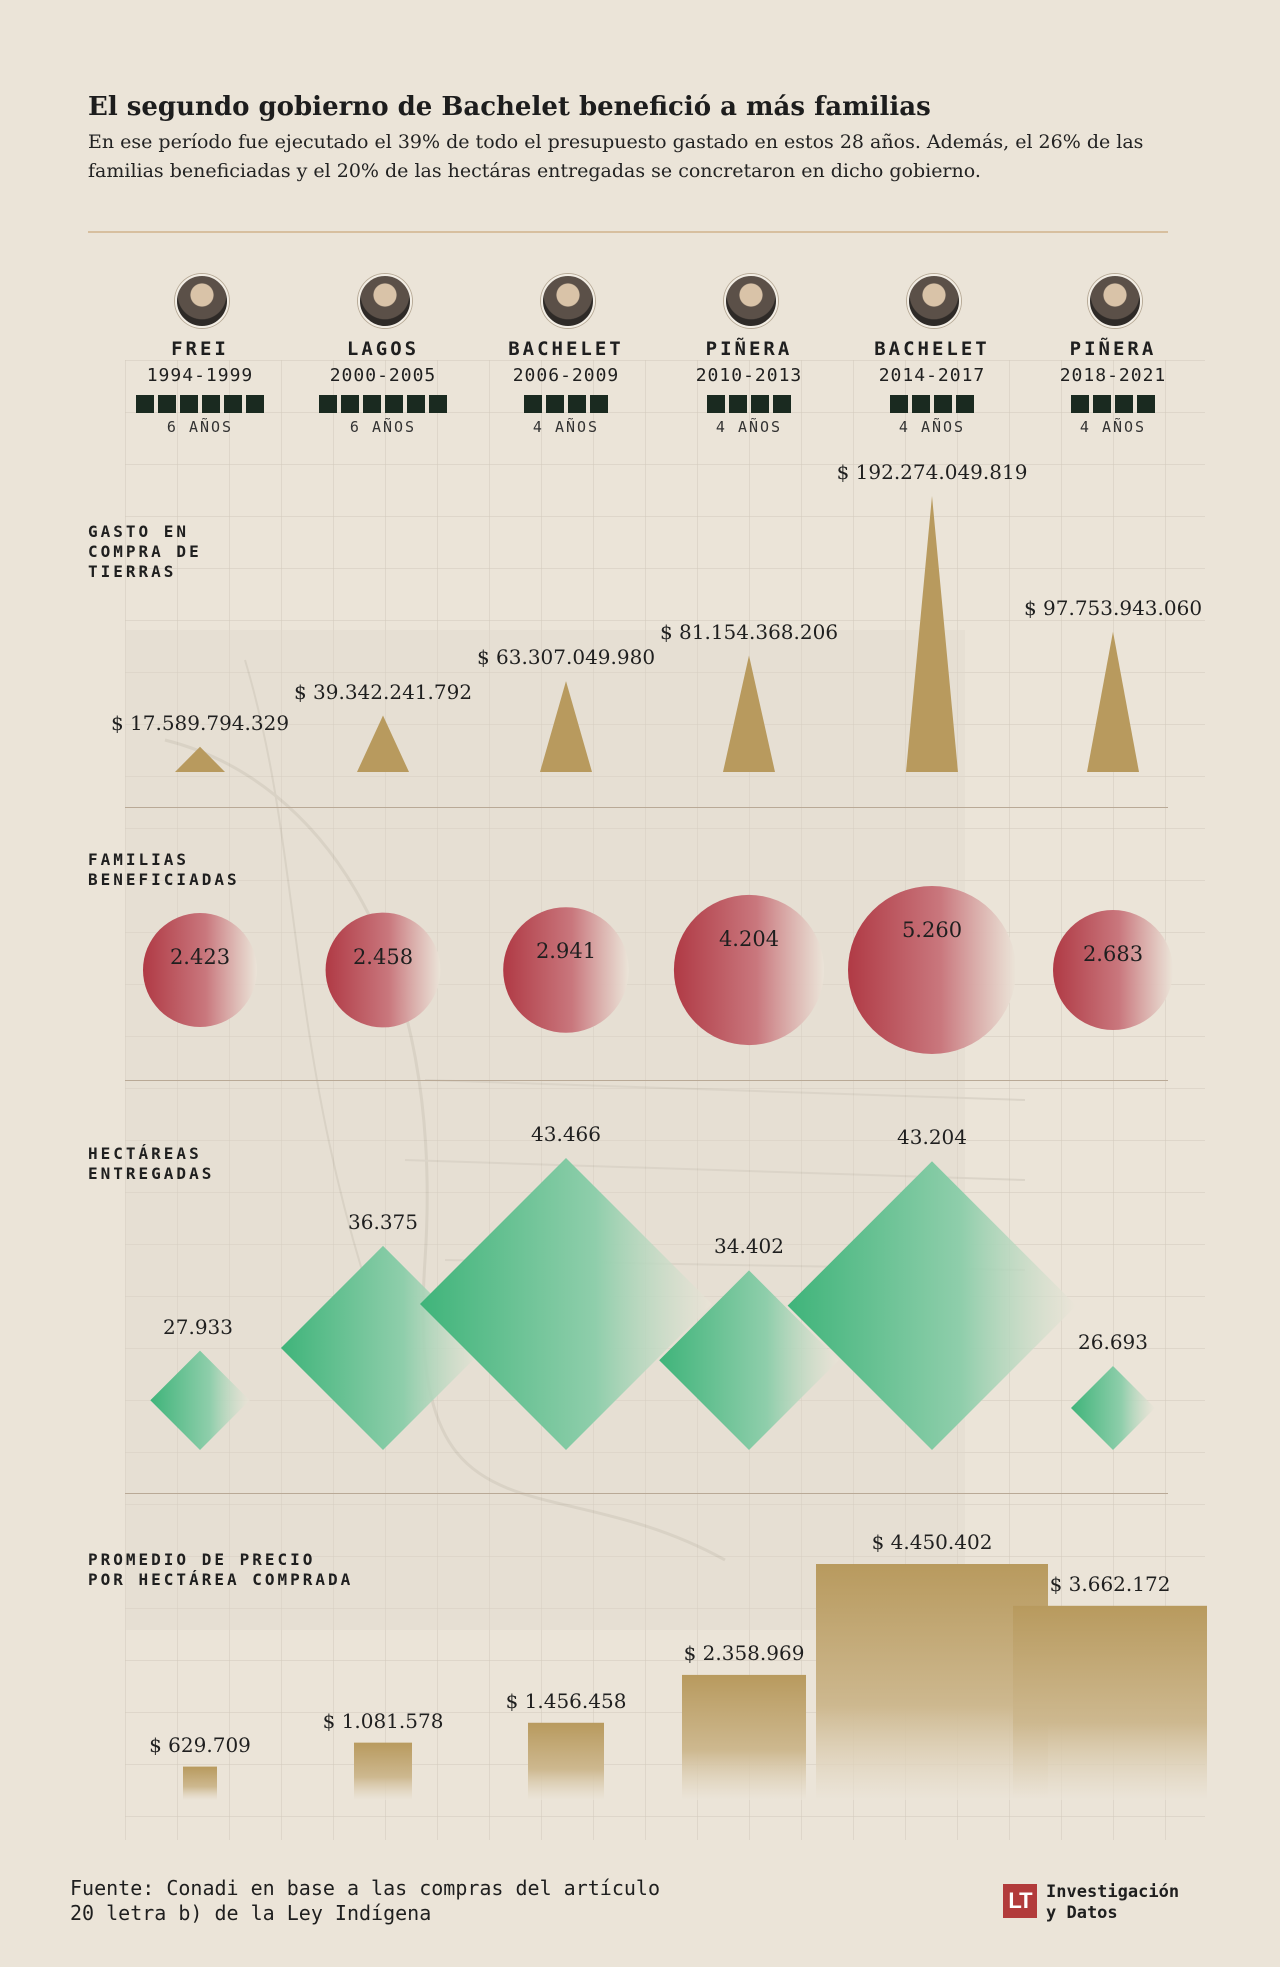 This screenshot has height=1967, width=1280. What do you see at coordinates (932, 1137) in the screenshot?
I see `hectareas-value-label: 43.204` at bounding box center [932, 1137].